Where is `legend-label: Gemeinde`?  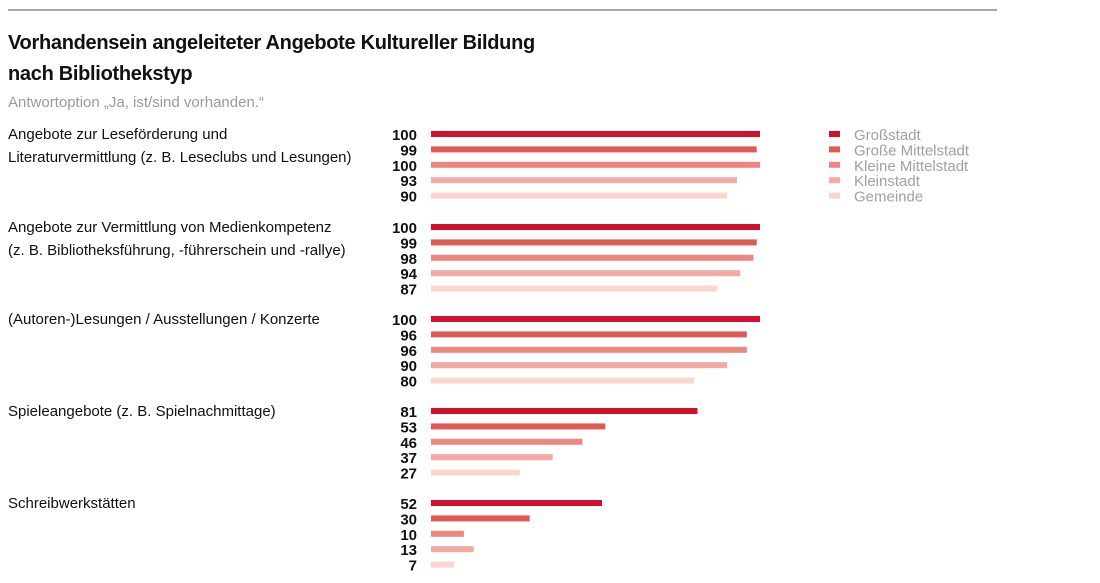 legend-label: Gemeinde is located at coordinates (888, 197).